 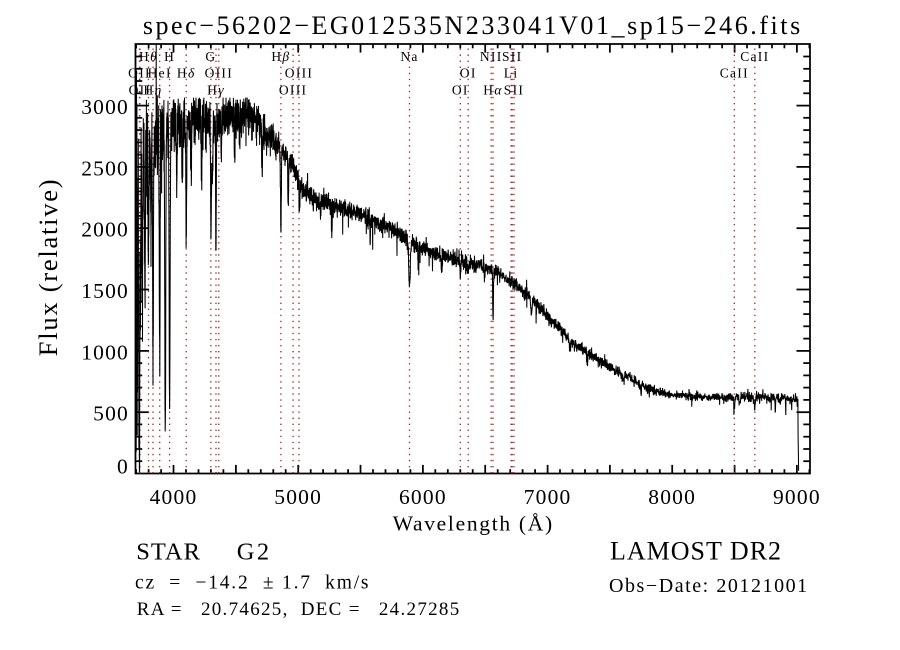 I want to click on svg-text: cz = −14.2 ± 1.7 km/s, so click(x=252, y=583).